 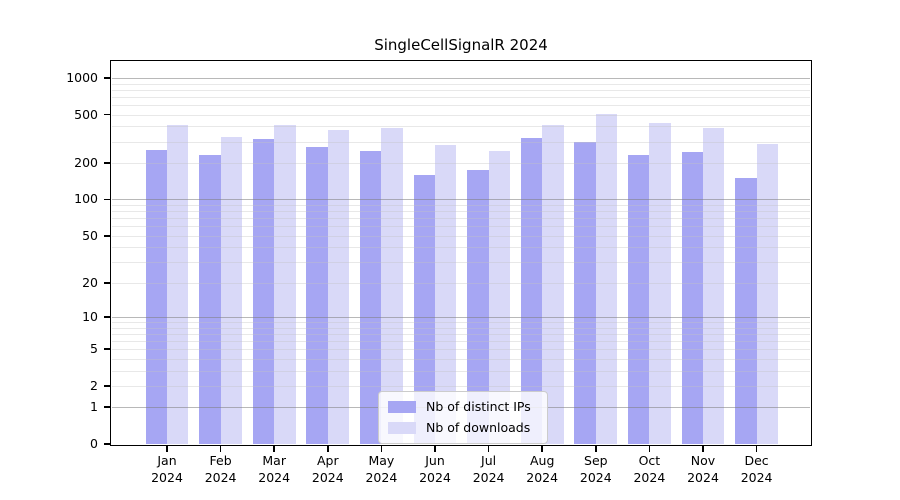 I want to click on bar-downloads-mar, so click(x=285, y=284).